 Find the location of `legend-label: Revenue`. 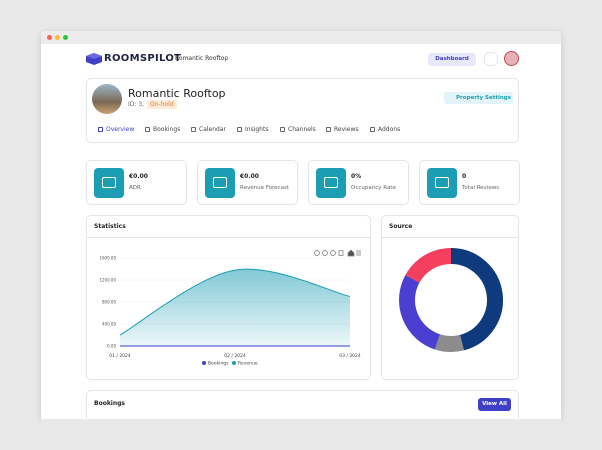

legend-label: Revenue is located at coordinates (248, 364).